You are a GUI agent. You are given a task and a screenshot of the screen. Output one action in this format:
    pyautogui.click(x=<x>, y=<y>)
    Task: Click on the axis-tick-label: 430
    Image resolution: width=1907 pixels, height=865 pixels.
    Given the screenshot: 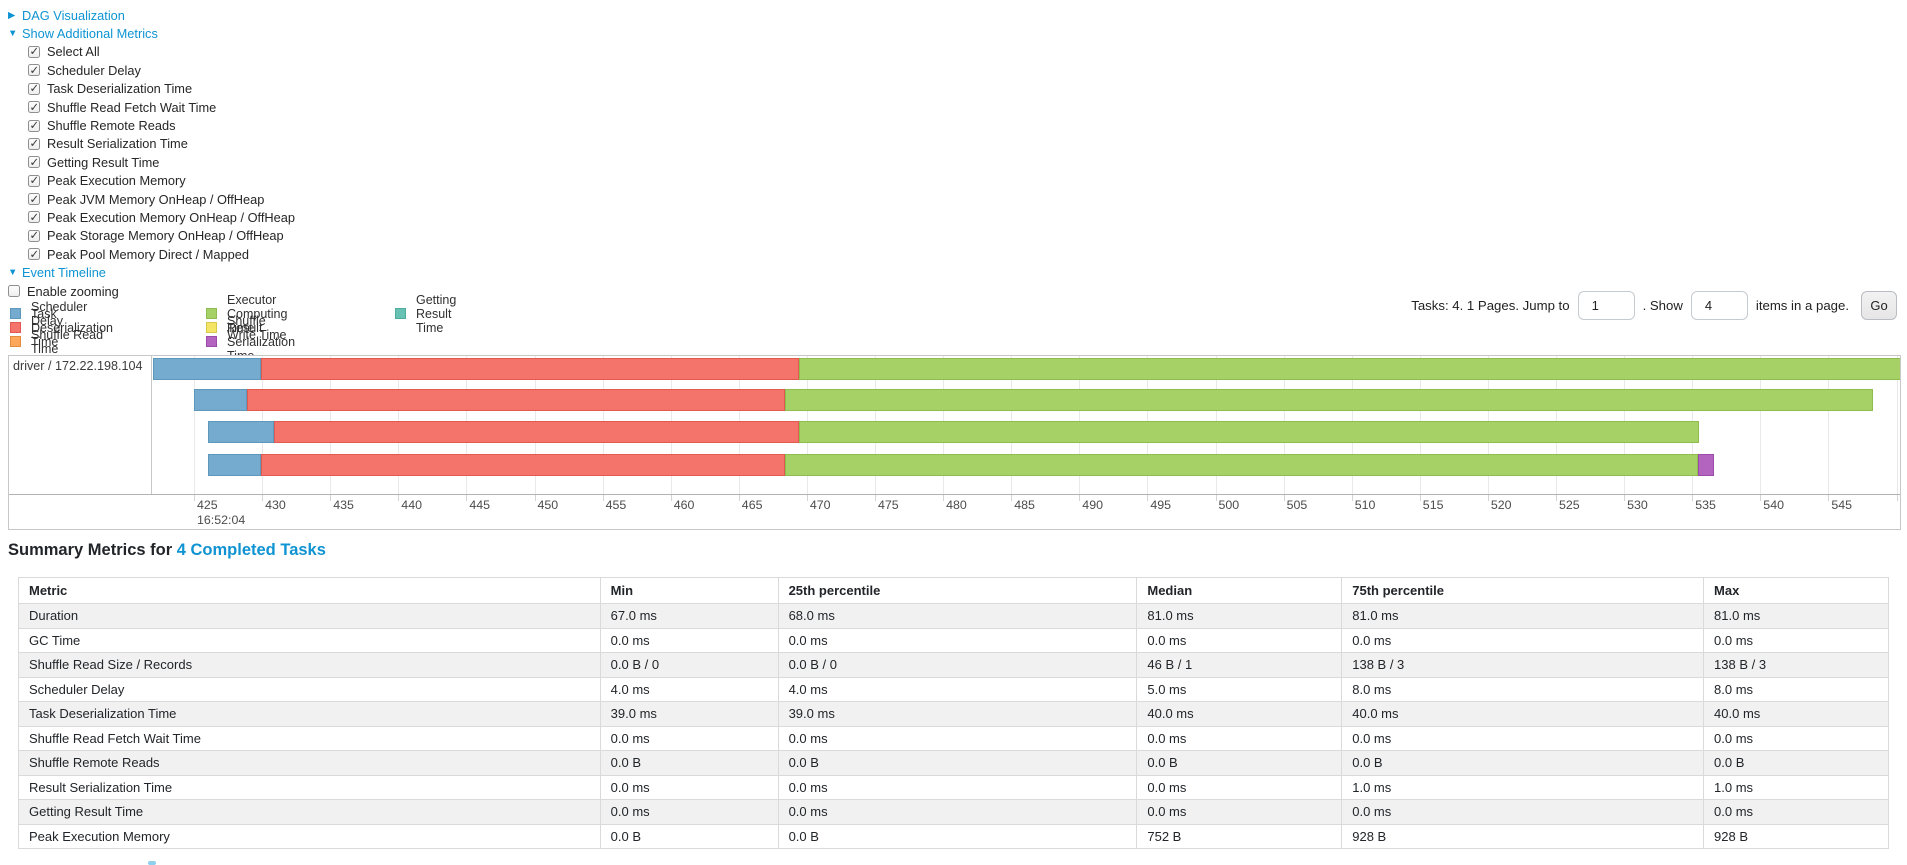 What is the action you would take?
    pyautogui.click(x=275, y=505)
    